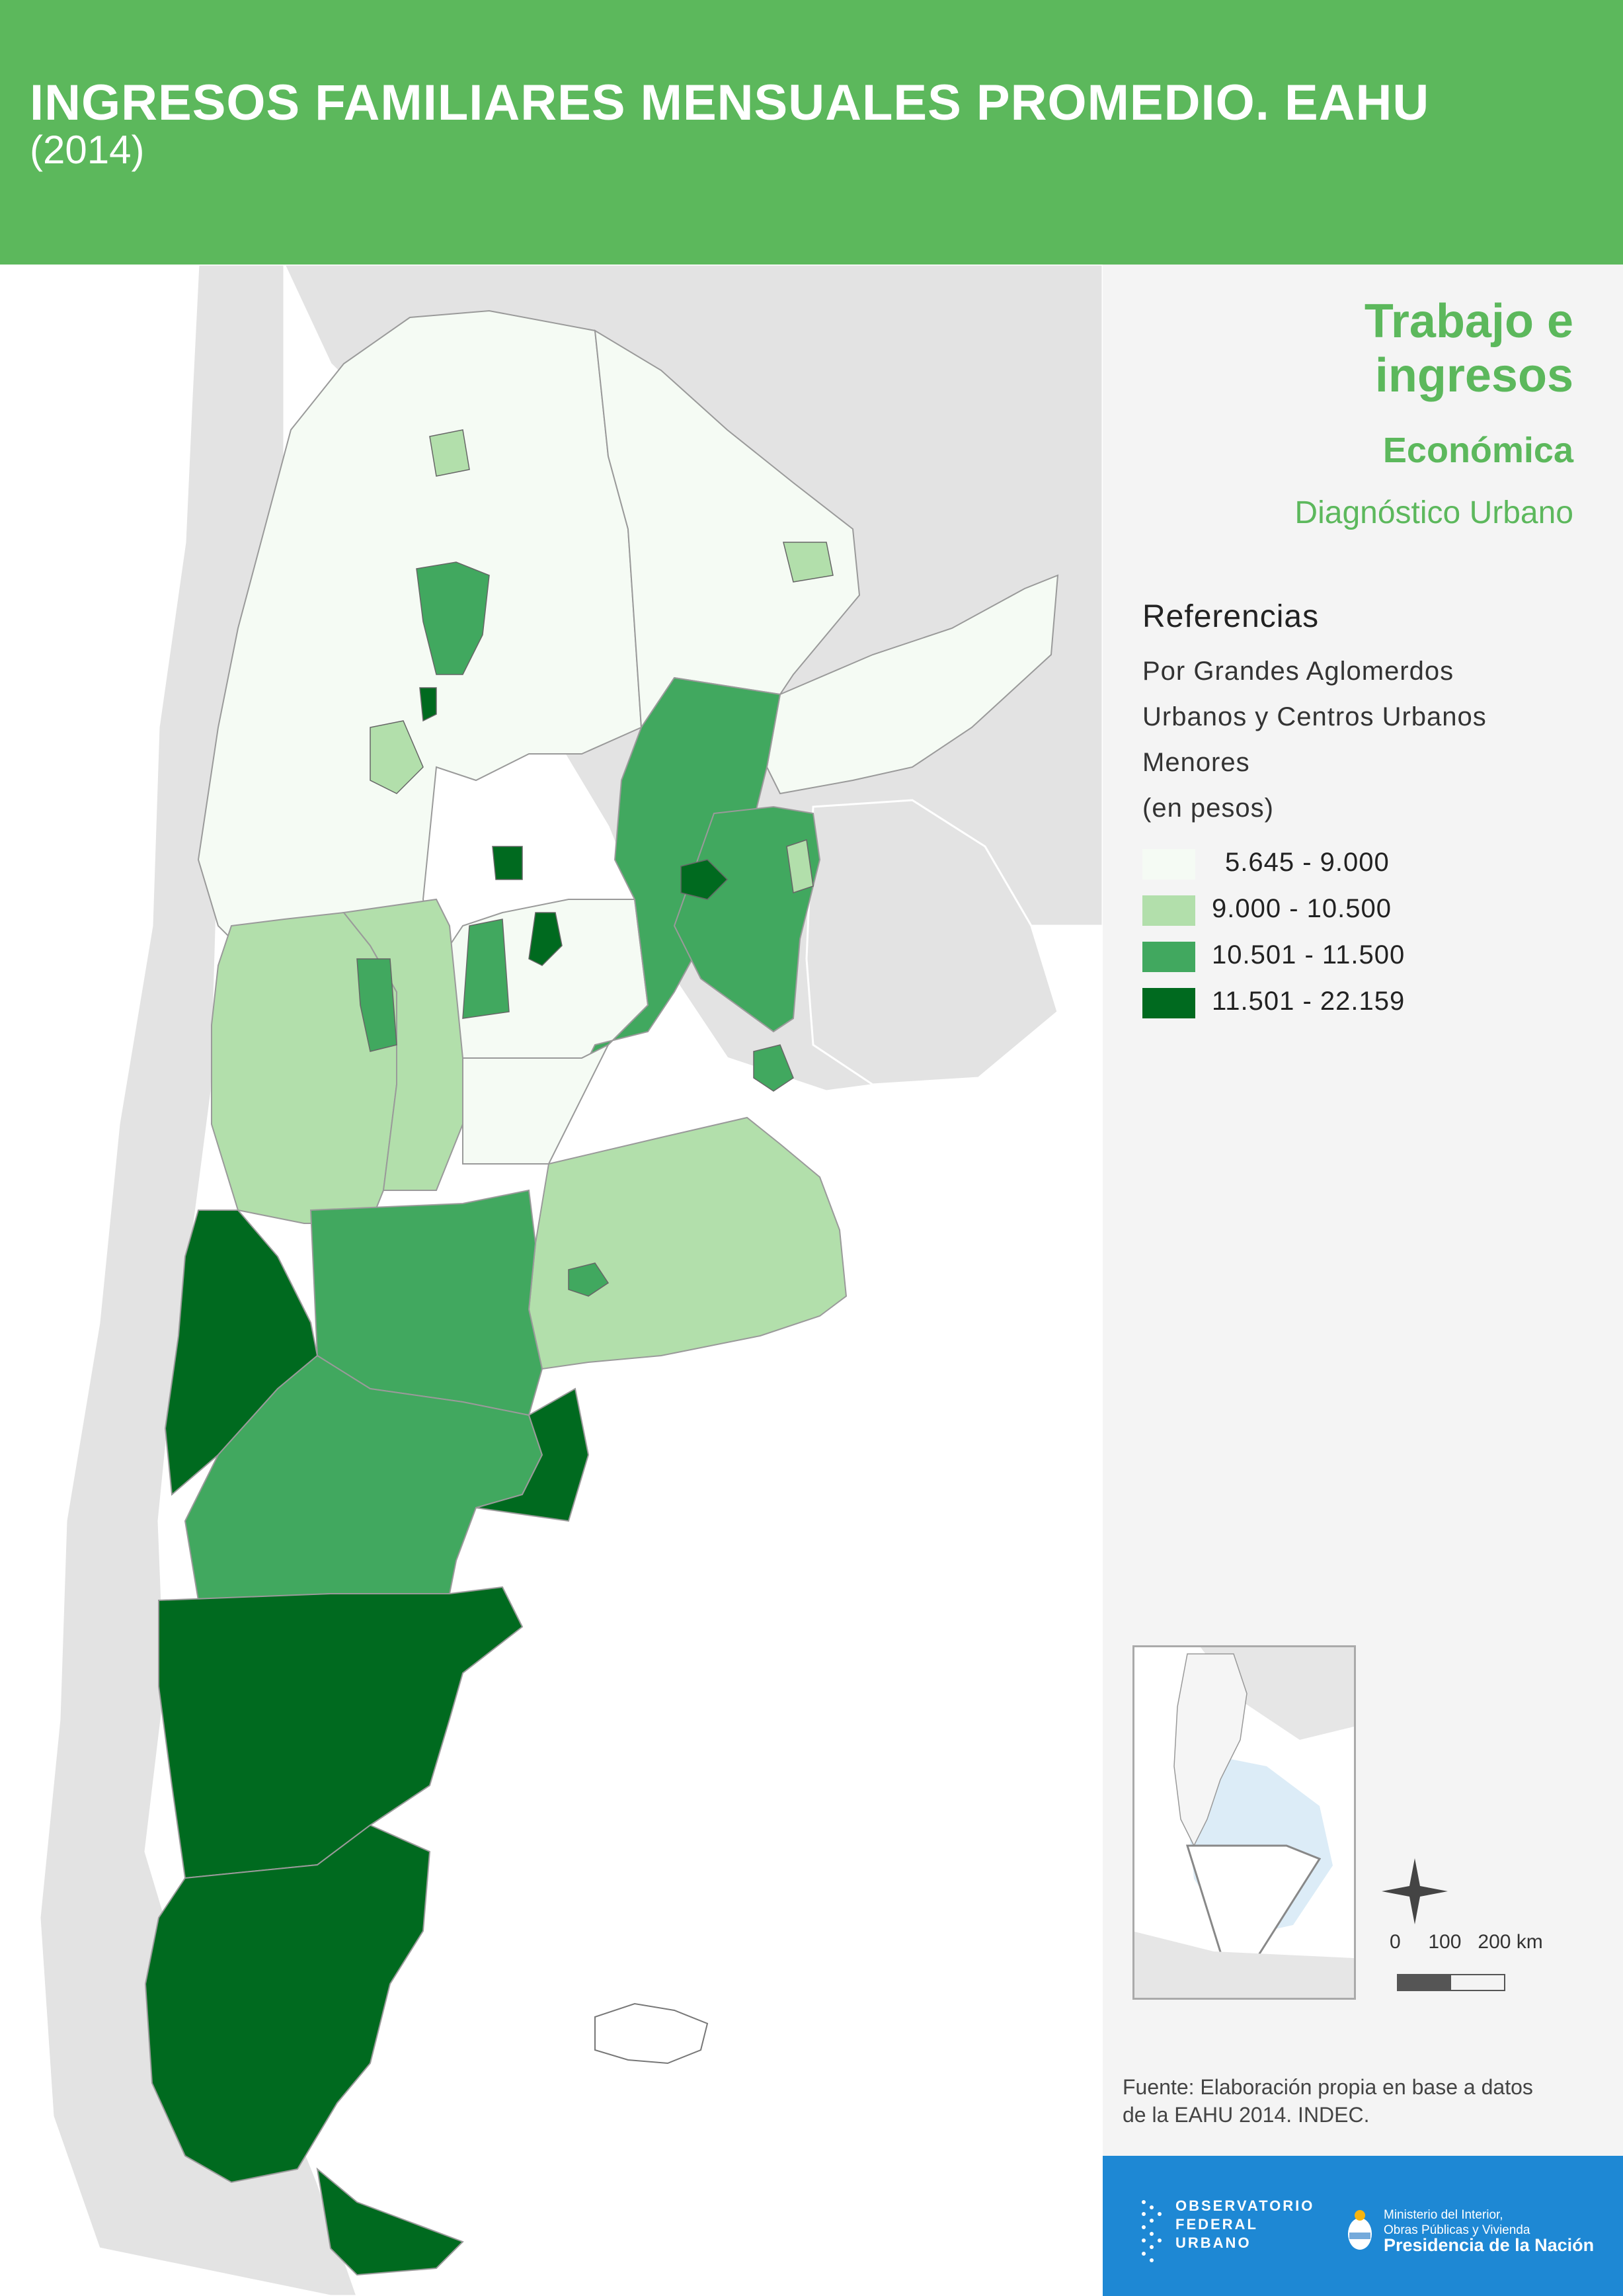 This screenshot has width=1623, height=2296. What do you see at coordinates (1433, 512) in the screenshot?
I see `theme-section: Diagnóstico Urbano` at bounding box center [1433, 512].